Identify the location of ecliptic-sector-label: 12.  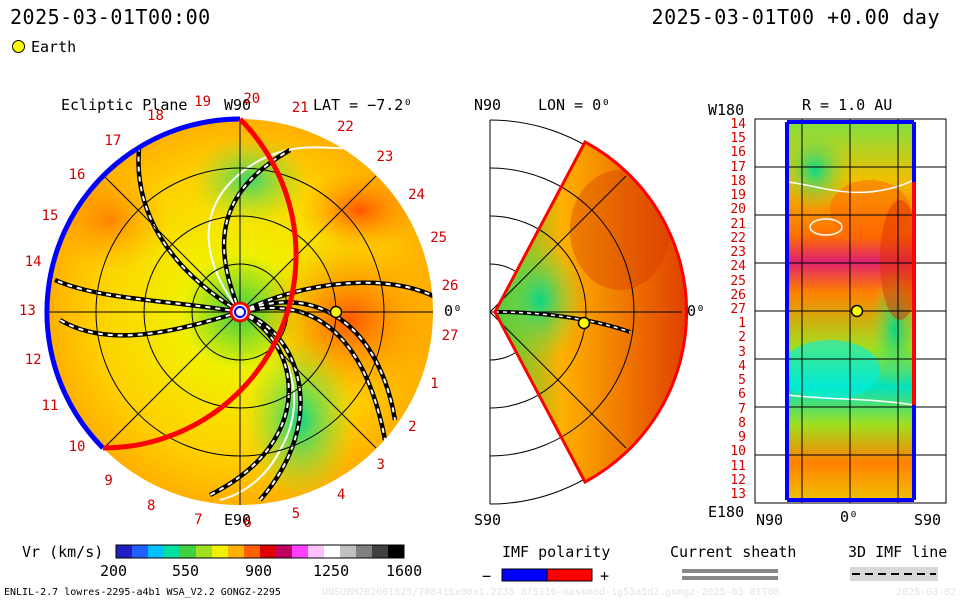
(33, 359).